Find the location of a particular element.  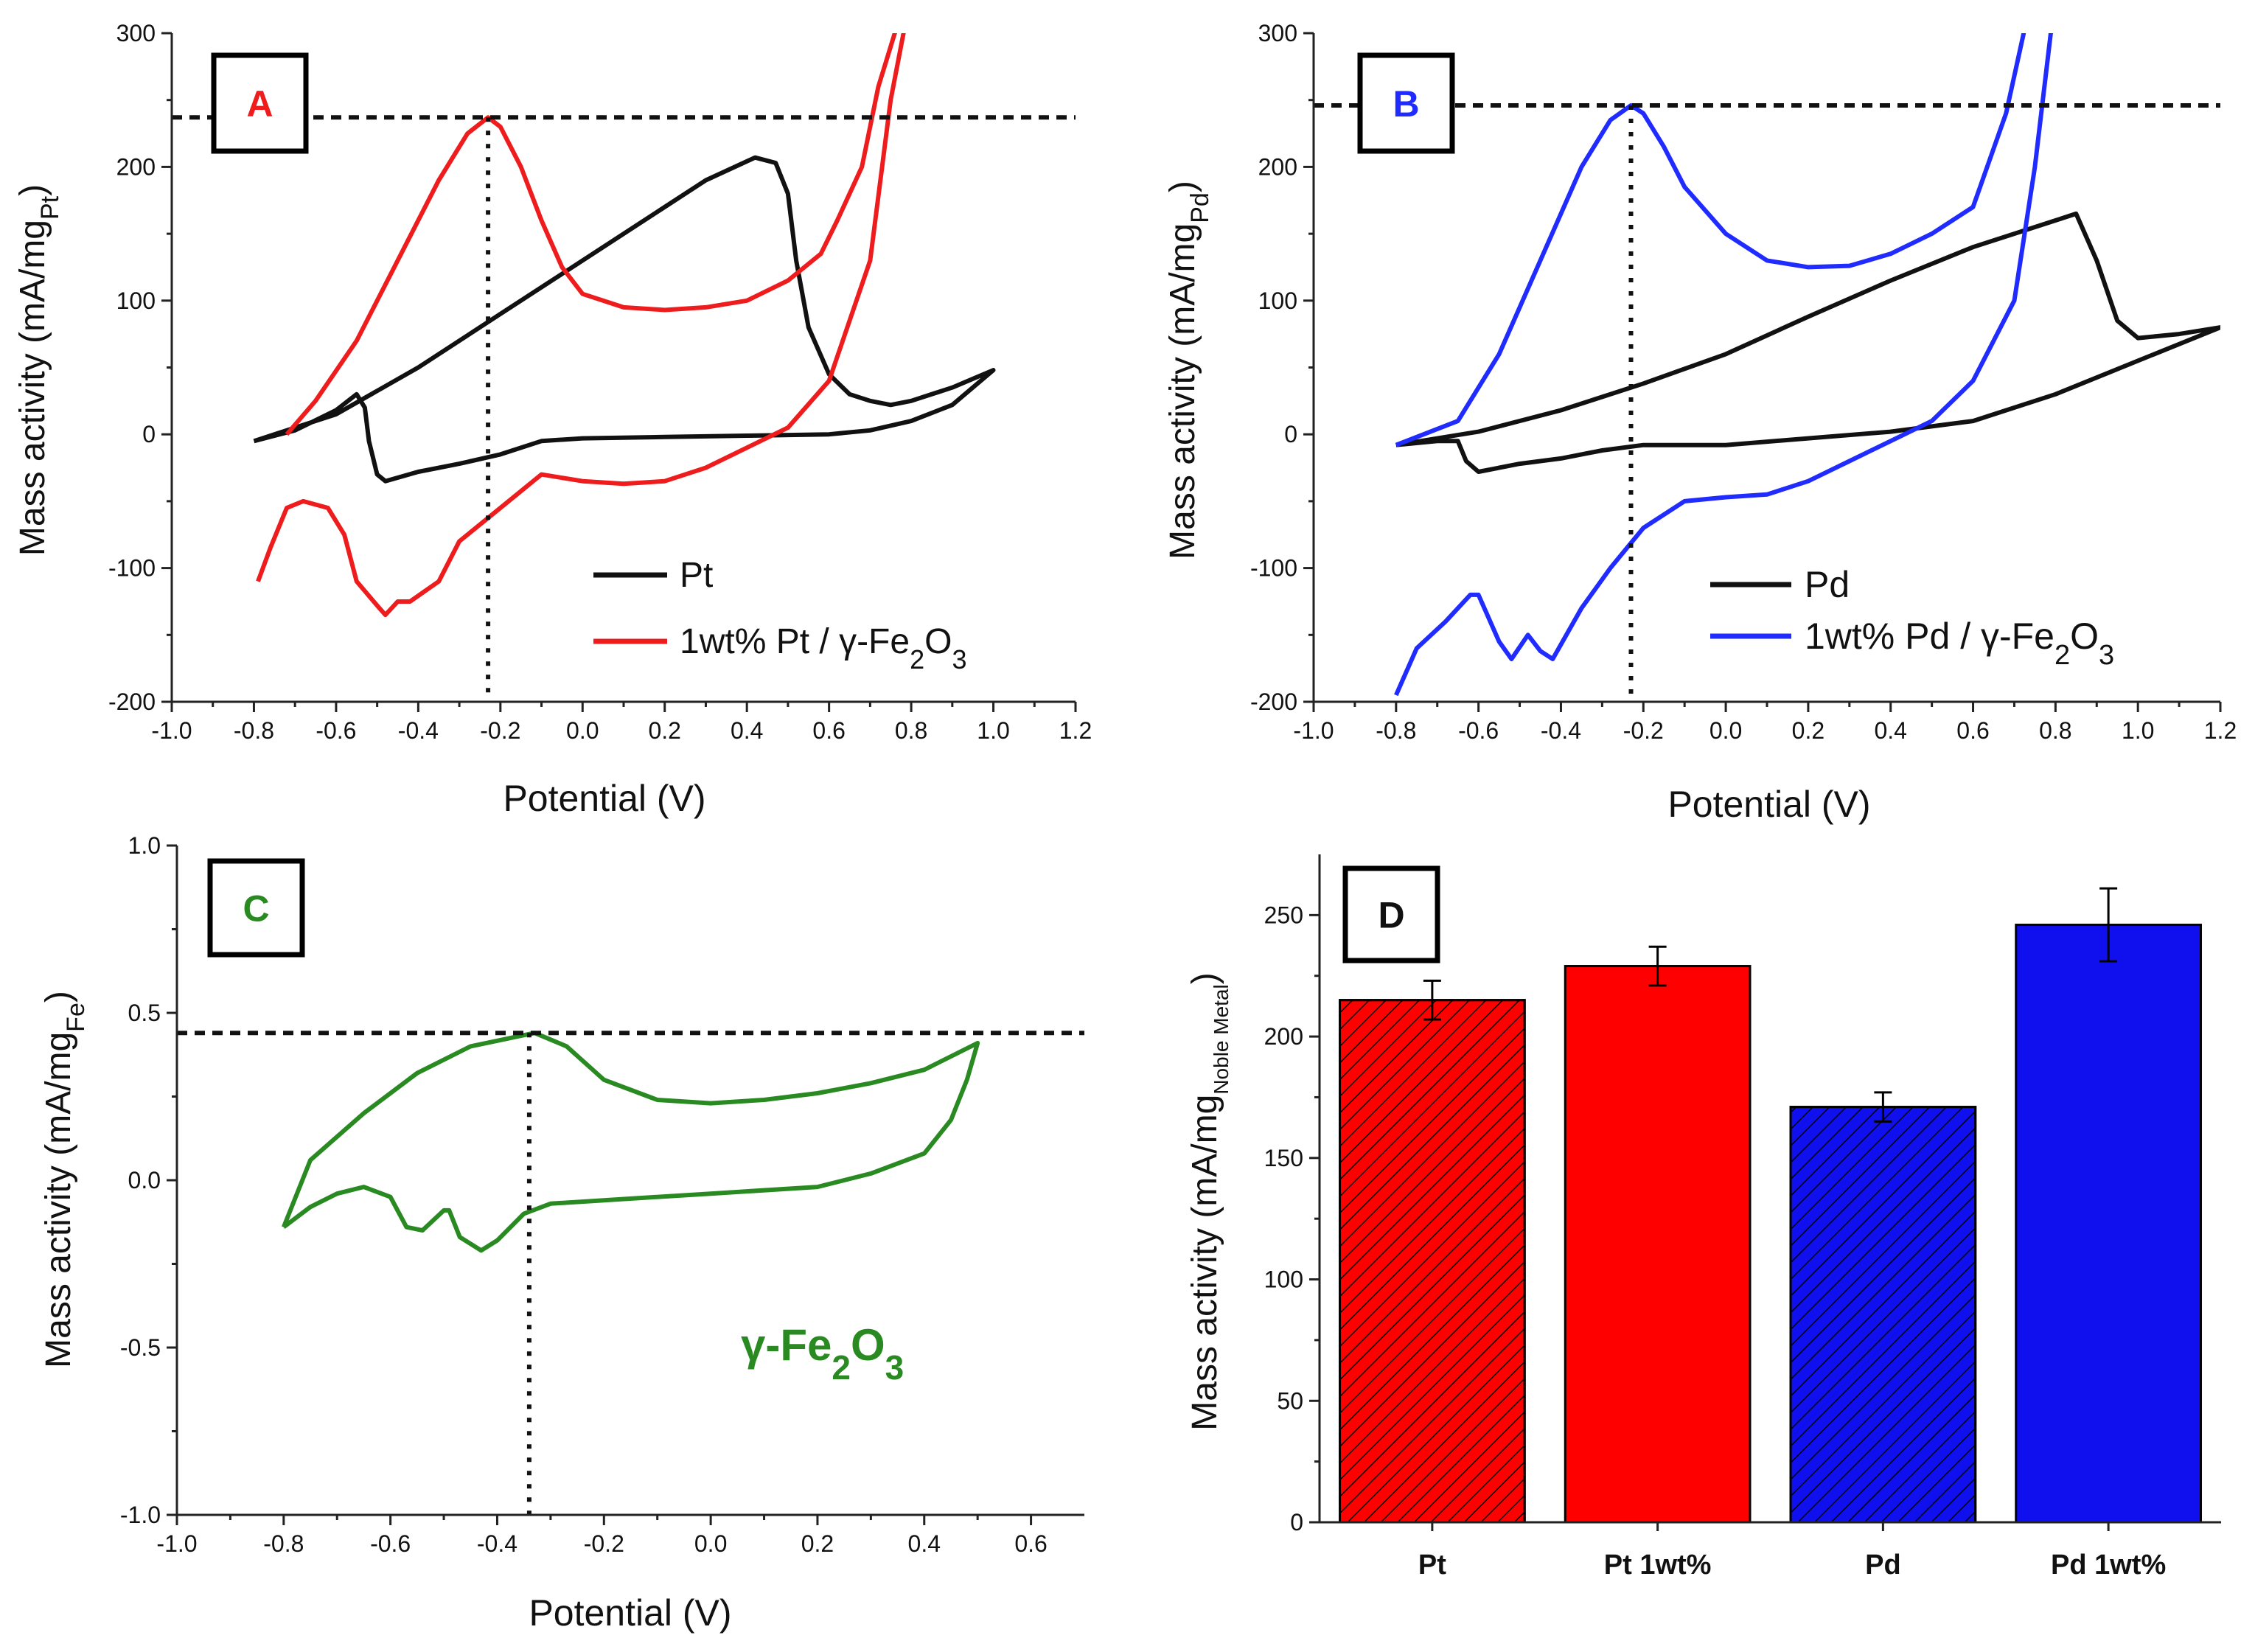

panel-b-label: B is located at coordinates (1406, 104).